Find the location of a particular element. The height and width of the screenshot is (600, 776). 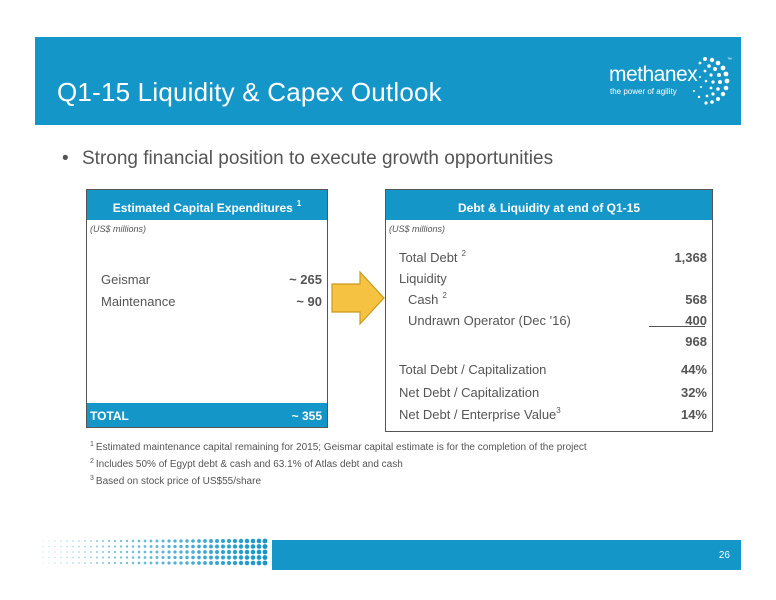

liquidity-table-header: Debt & Liquidity at end of Q1-15 is located at coordinates (549, 205).